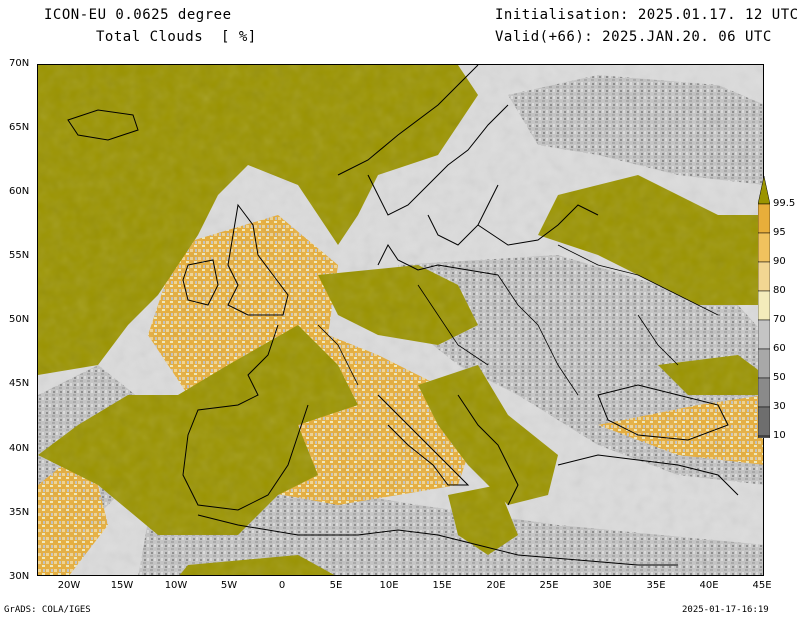  What do you see at coordinates (647, 15) in the screenshot?
I see `initialisation-time: Initialisation: 2025.01.17. 12 UTC` at bounding box center [647, 15].